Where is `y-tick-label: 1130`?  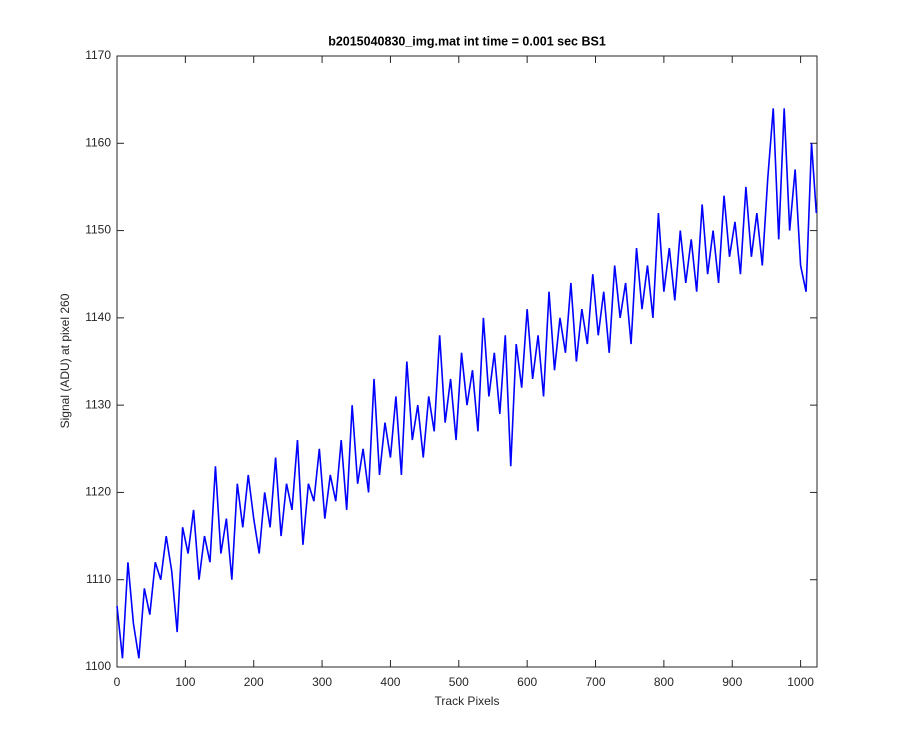
y-tick-label: 1130 is located at coordinates (98, 404).